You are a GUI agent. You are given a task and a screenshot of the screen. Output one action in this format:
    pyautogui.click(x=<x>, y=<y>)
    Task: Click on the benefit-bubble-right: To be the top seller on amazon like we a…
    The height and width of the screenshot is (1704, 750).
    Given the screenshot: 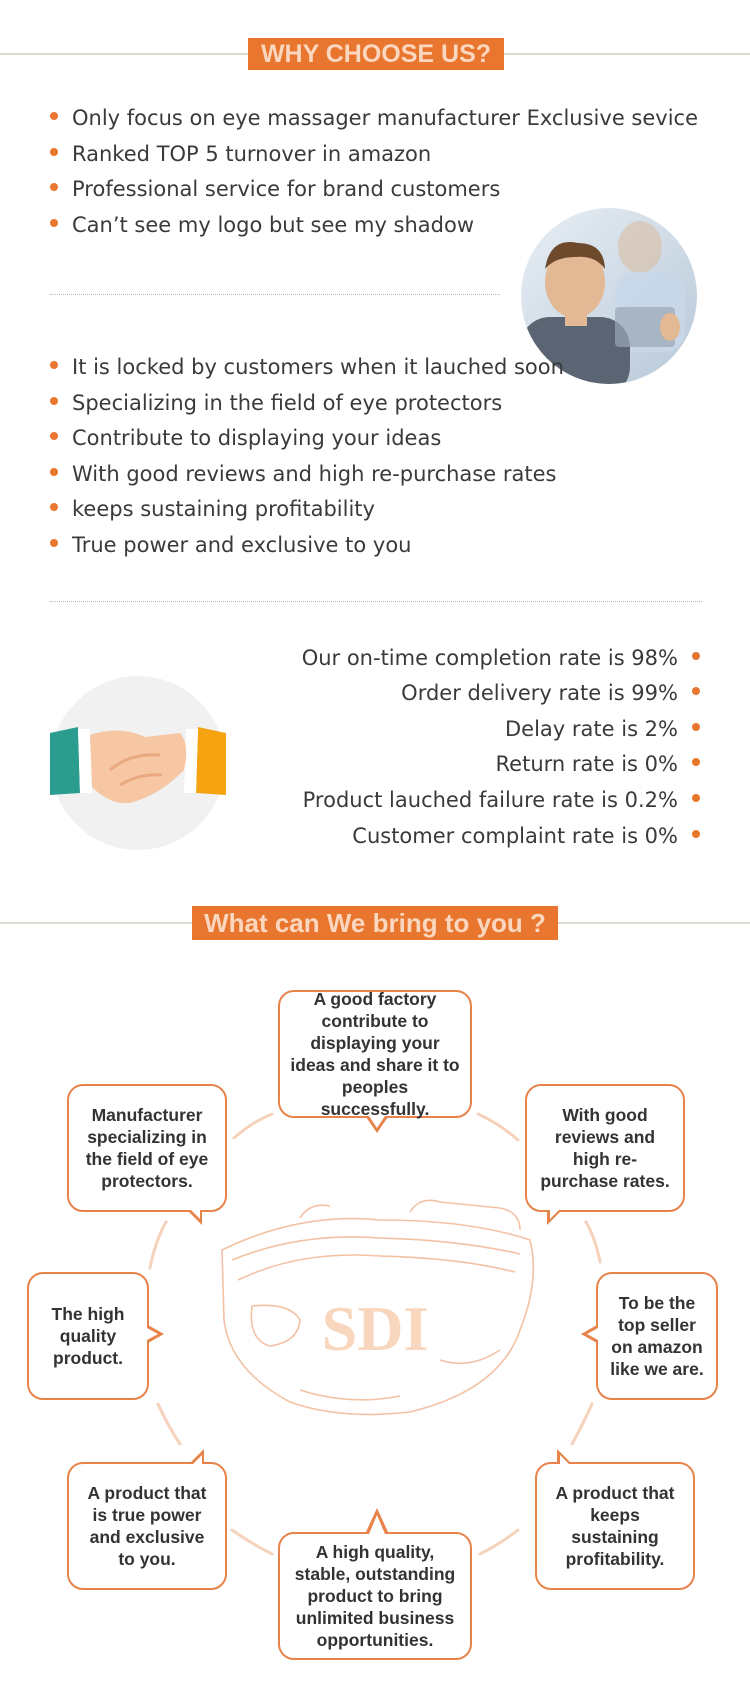 What is the action you would take?
    pyautogui.click(x=657, y=1336)
    